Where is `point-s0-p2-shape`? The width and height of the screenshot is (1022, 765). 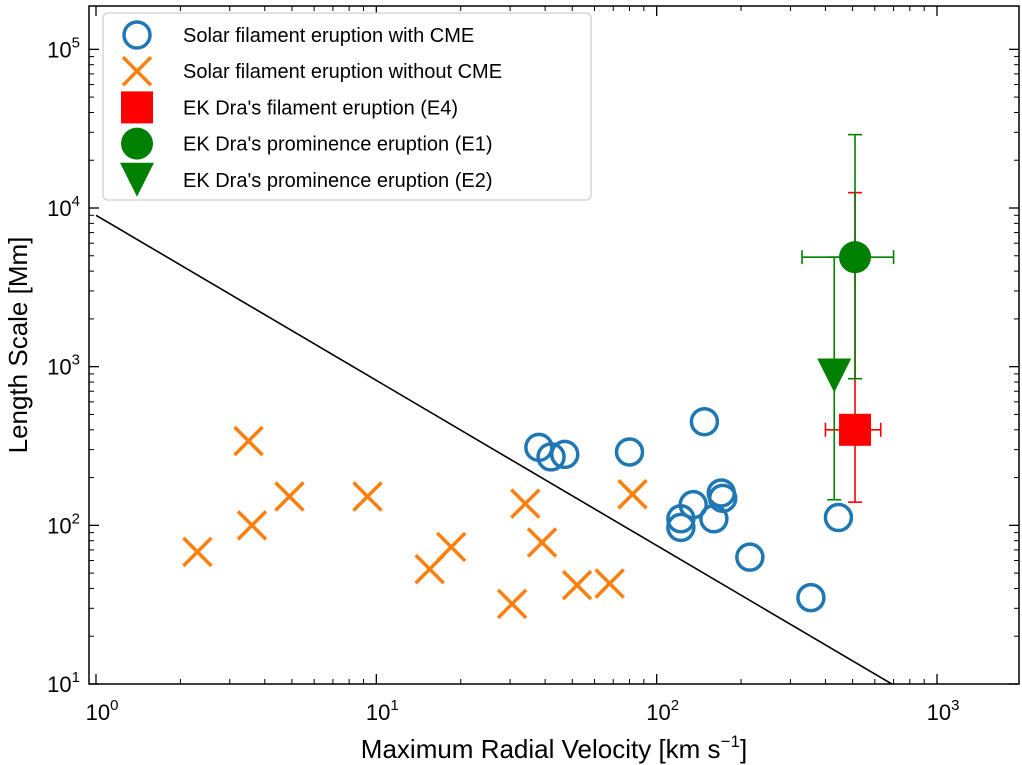 point-s0-p2-shape is located at coordinates (564, 454).